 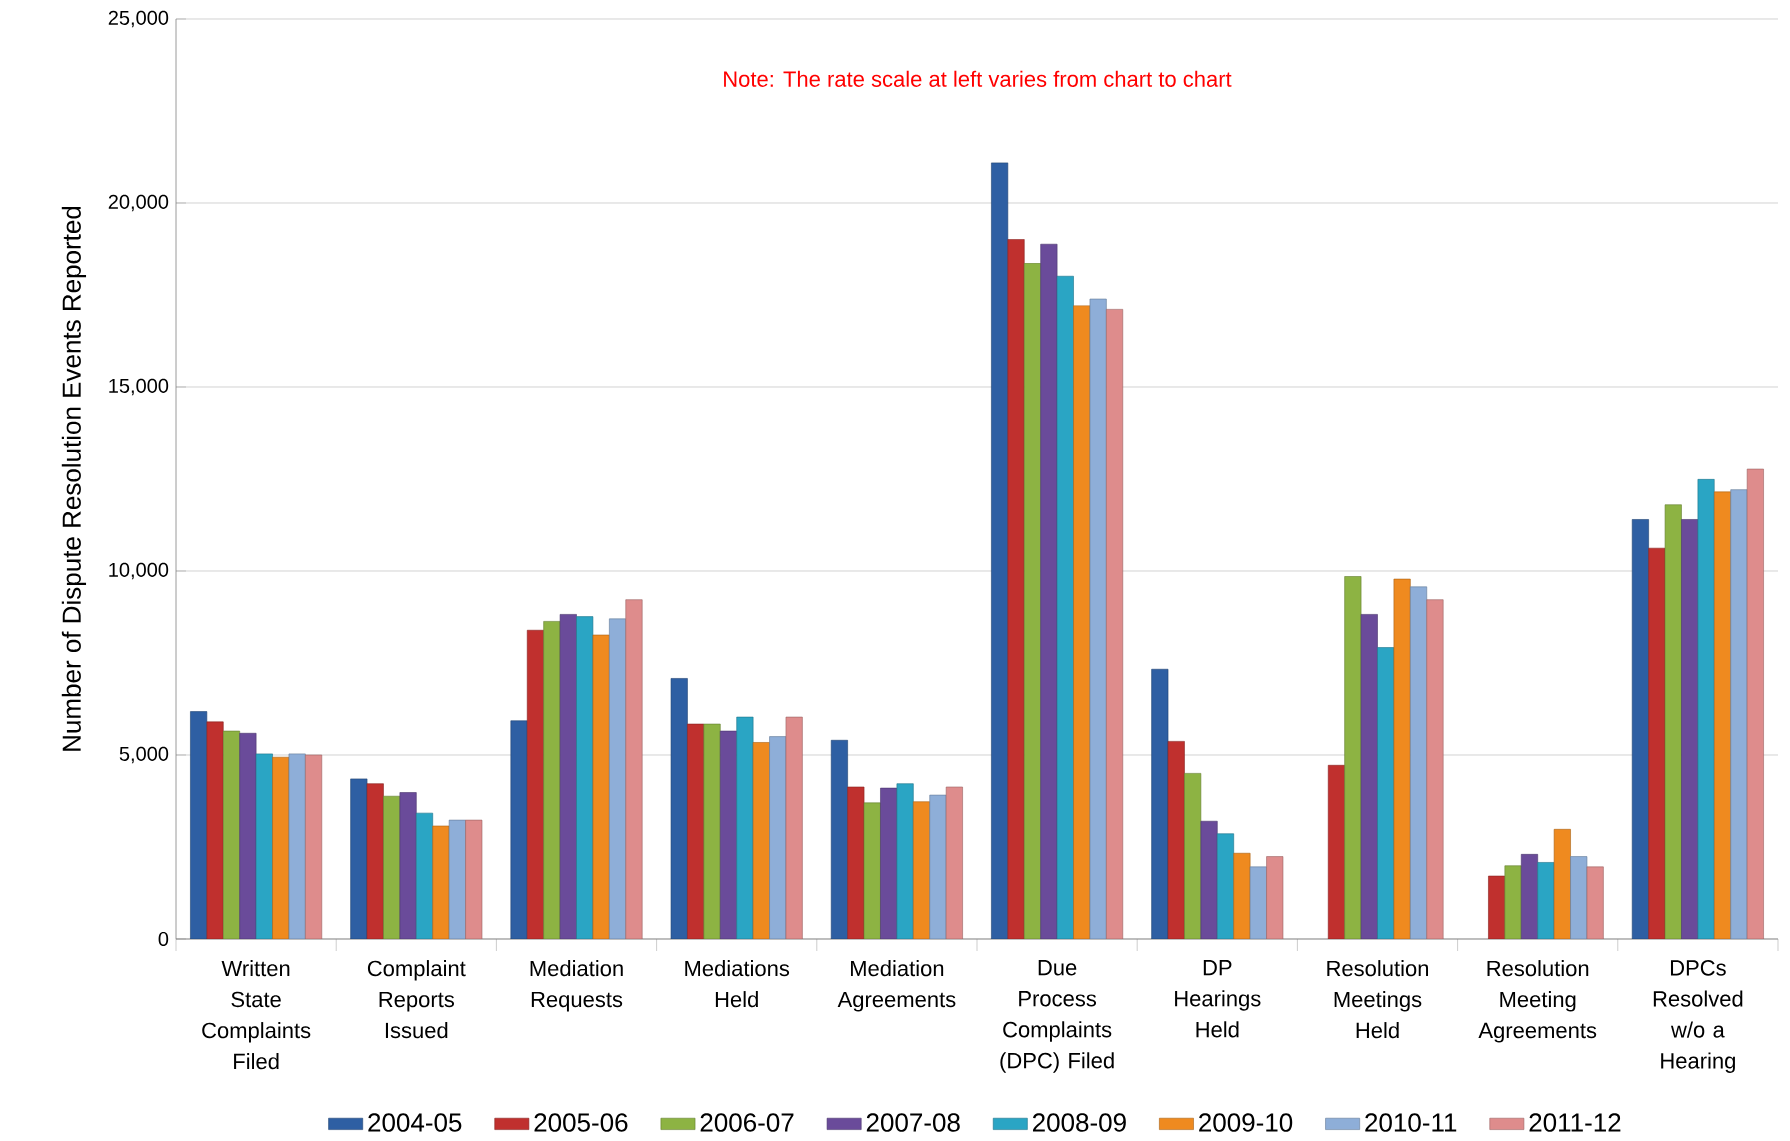 What do you see at coordinates (1079, 1122) in the screenshot?
I see `legend-label: 2008-09` at bounding box center [1079, 1122].